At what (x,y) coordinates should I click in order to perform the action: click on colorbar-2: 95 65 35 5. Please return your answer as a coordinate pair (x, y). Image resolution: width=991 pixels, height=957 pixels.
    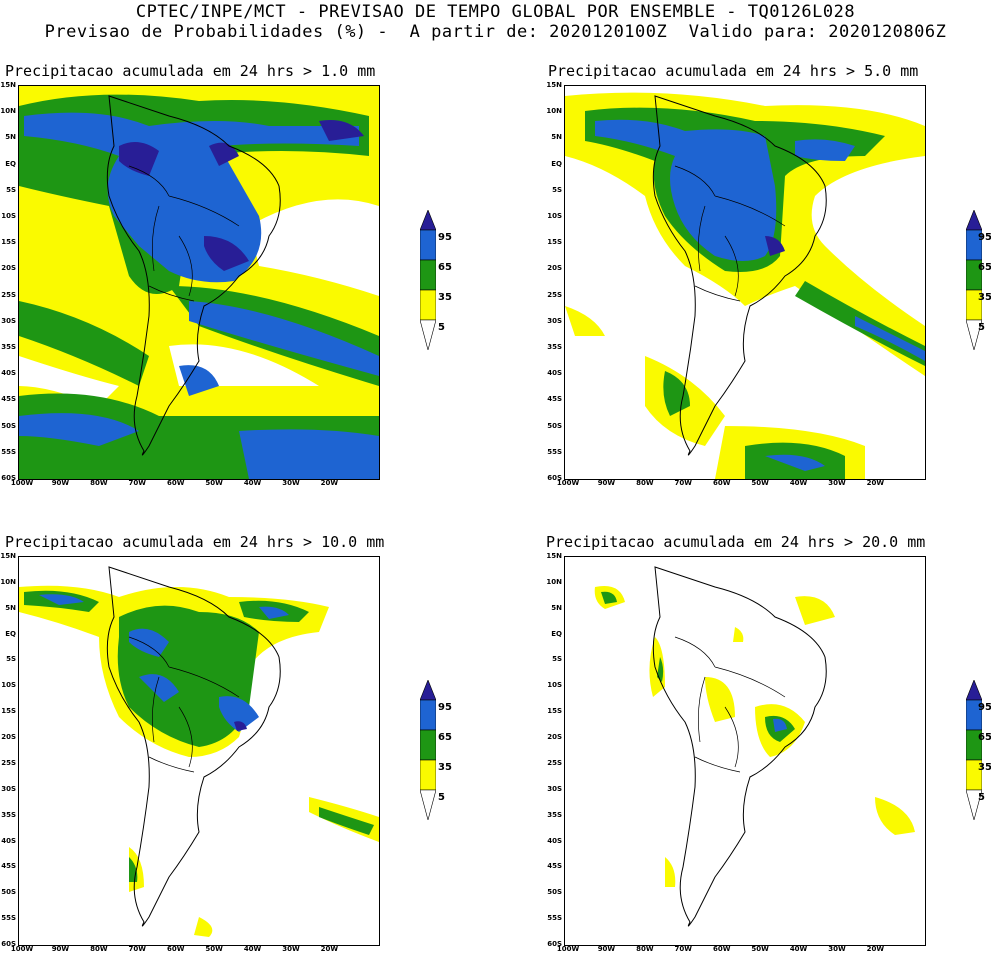
    Looking at the image, I should click on (978, 281).